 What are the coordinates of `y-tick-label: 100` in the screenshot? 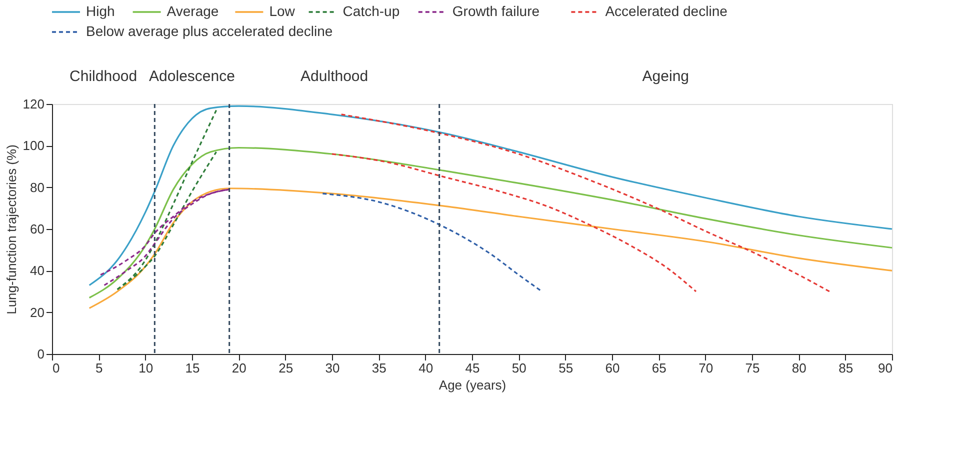 It's located at (33, 146).